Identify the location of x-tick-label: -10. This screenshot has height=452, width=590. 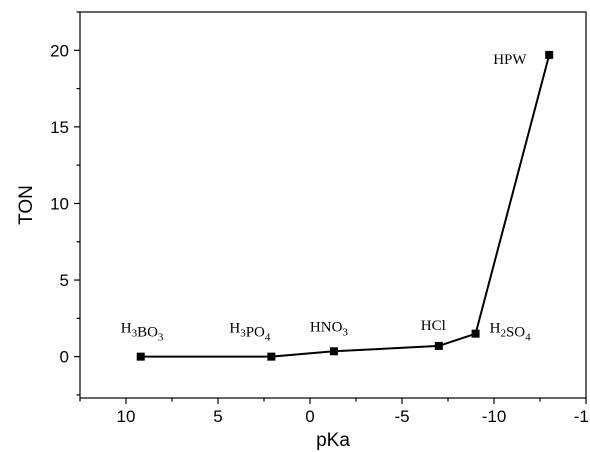
(494, 416).